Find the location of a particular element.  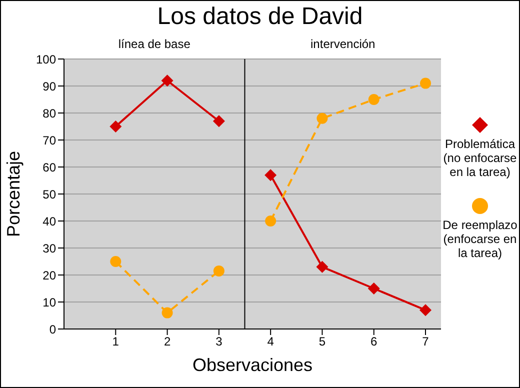

y-tick-label: 10 is located at coordinates (49, 302).